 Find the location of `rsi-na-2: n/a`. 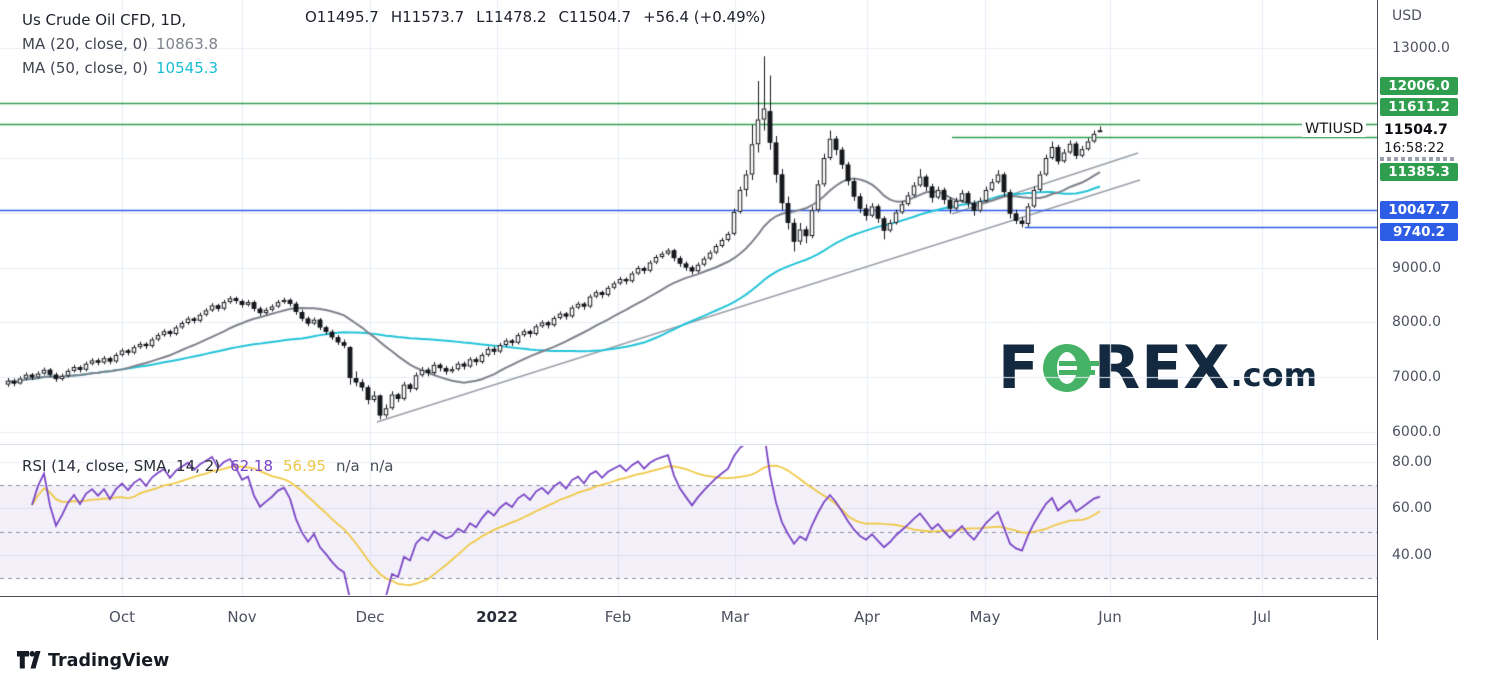

rsi-na-2: n/a is located at coordinates (381, 466).